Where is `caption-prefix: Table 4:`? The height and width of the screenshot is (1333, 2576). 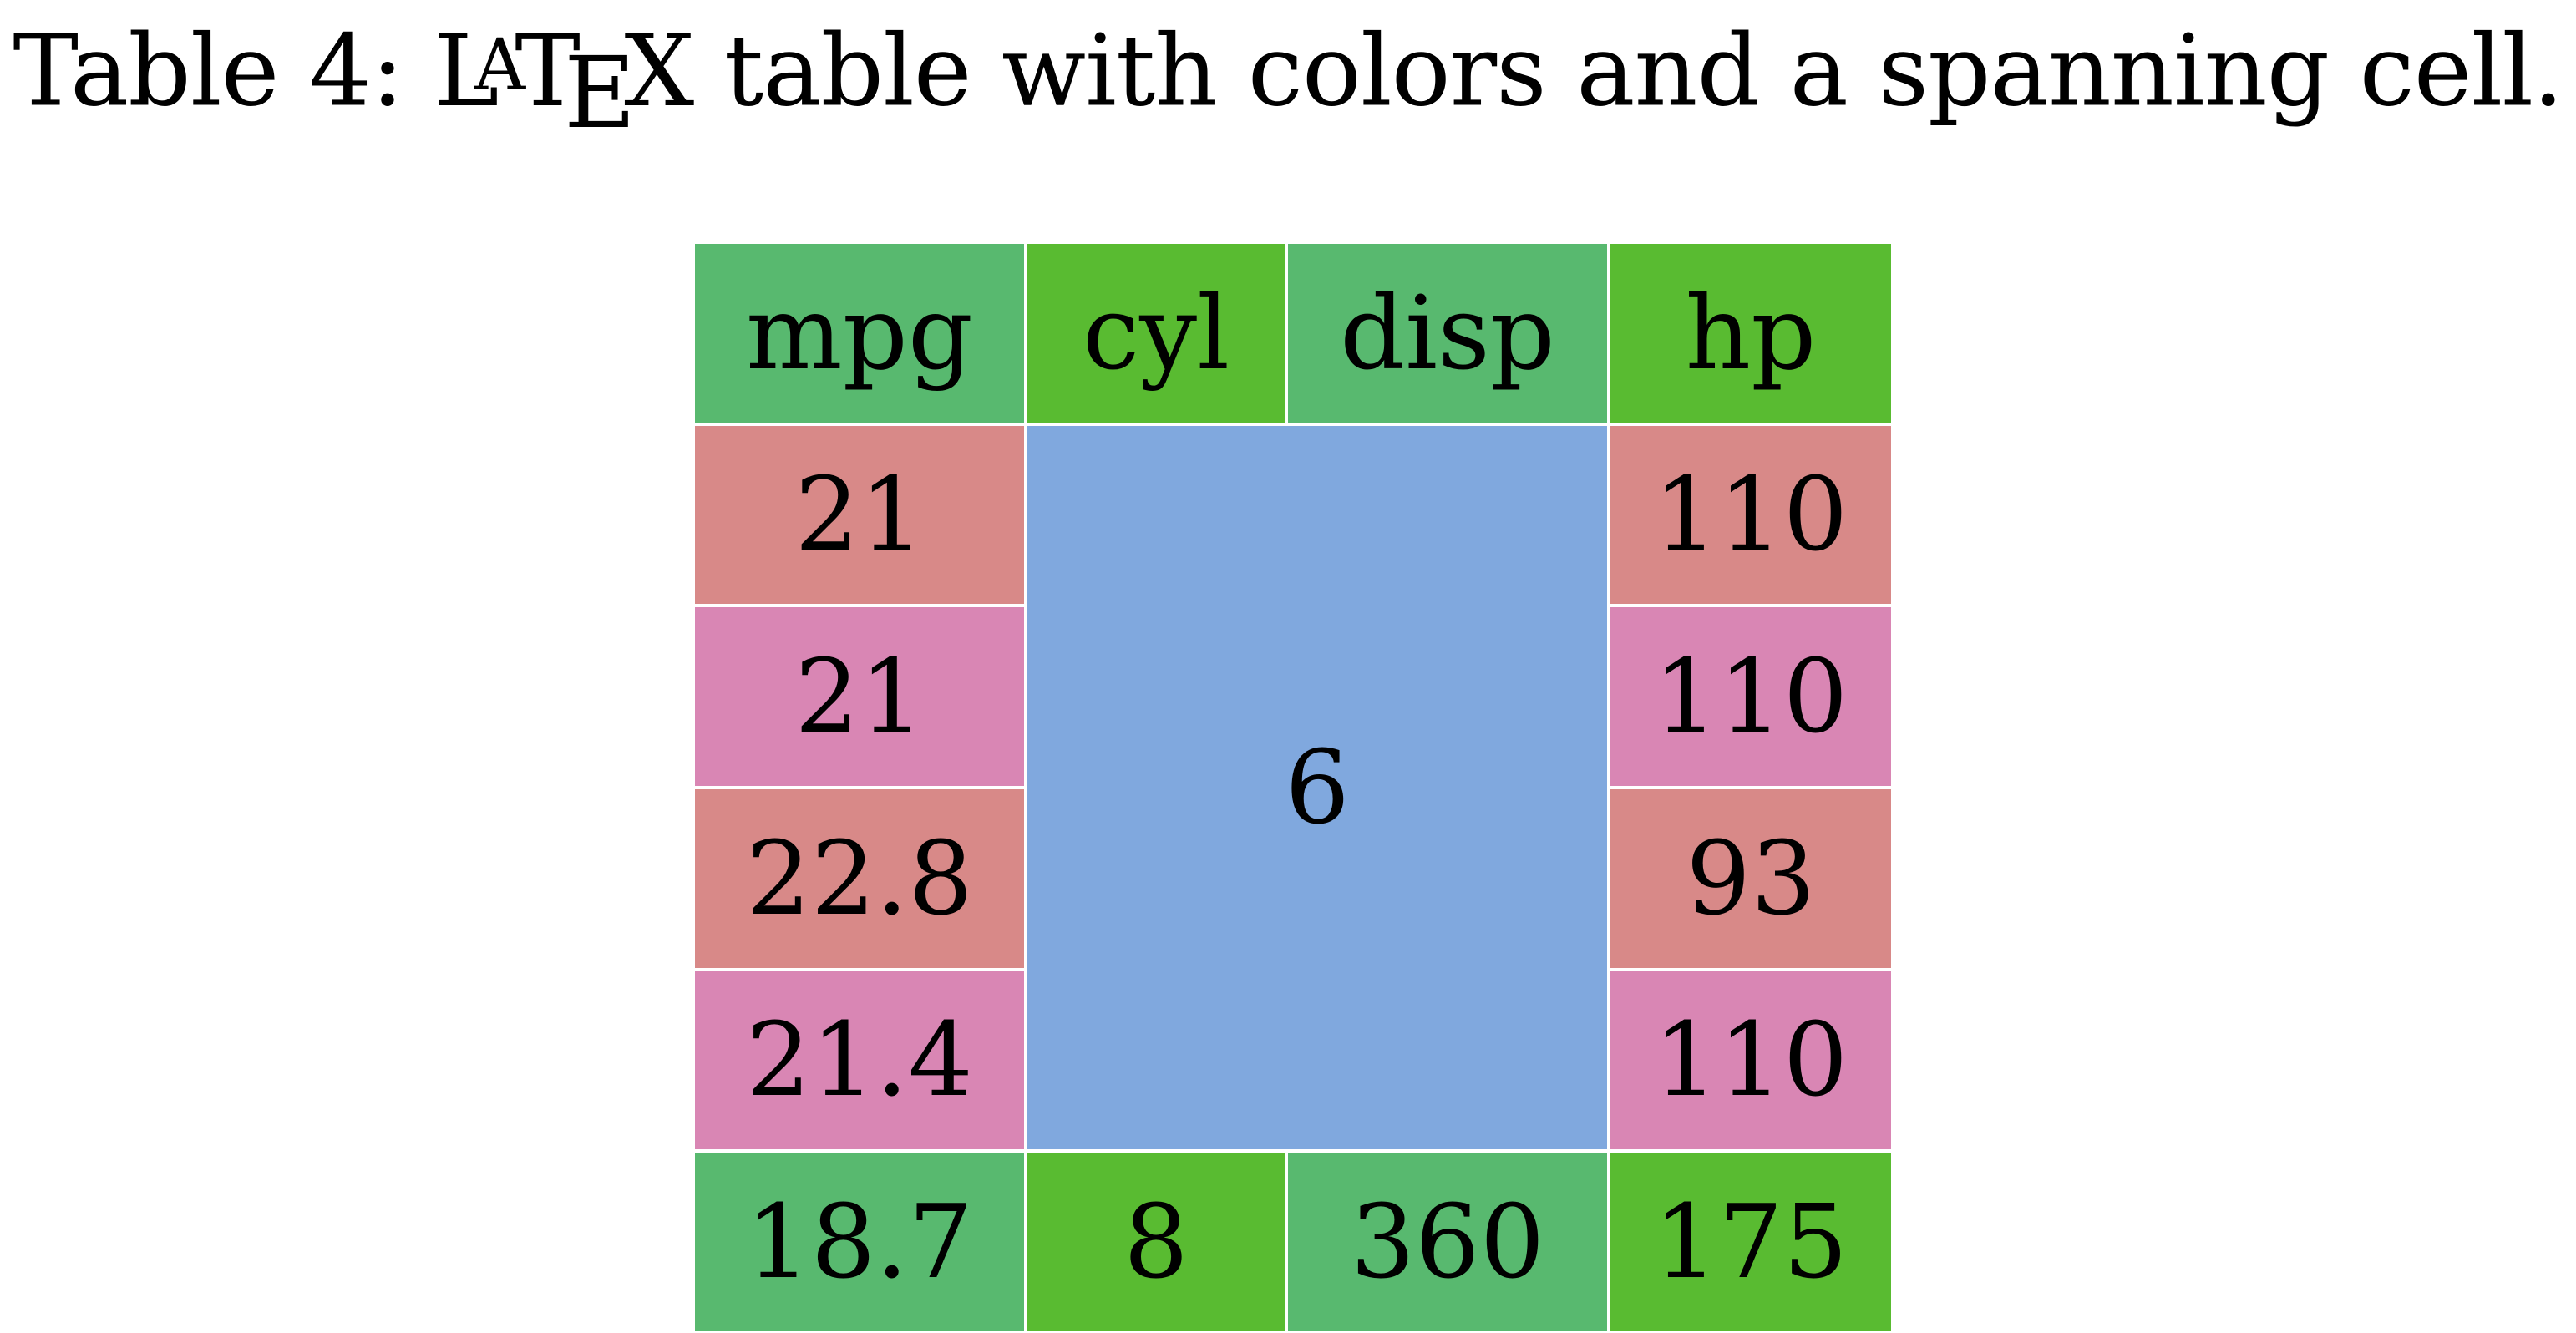 caption-prefix: Table 4: is located at coordinates (223, 71).